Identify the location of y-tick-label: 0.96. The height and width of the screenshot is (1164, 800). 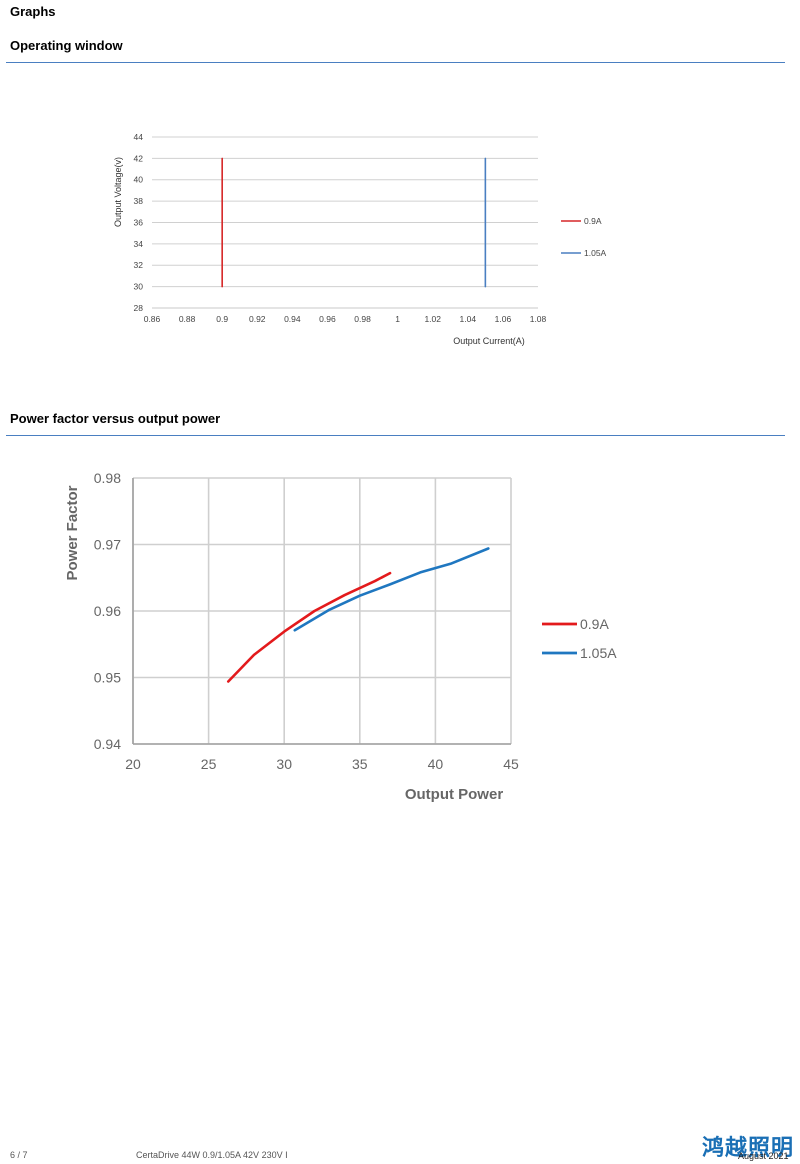
(107, 611).